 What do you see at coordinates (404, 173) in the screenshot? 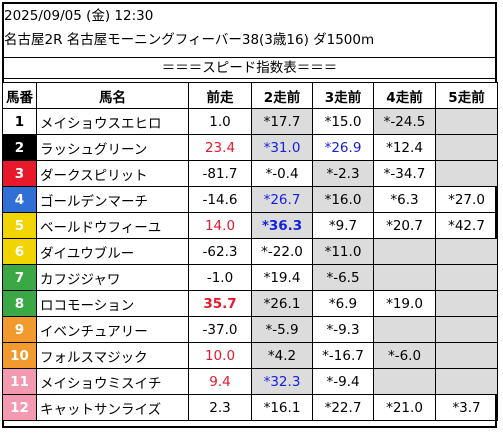
I see `index-cell-4: *-34.7` at bounding box center [404, 173].